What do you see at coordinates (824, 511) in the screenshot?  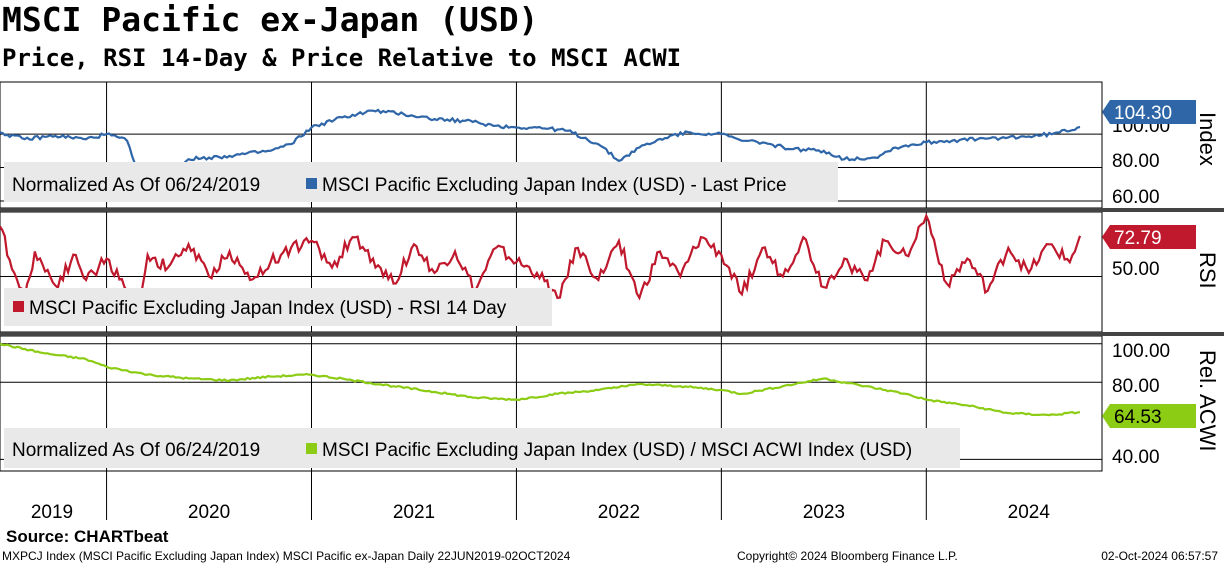 I see `x-axis-label: 2023` at bounding box center [824, 511].